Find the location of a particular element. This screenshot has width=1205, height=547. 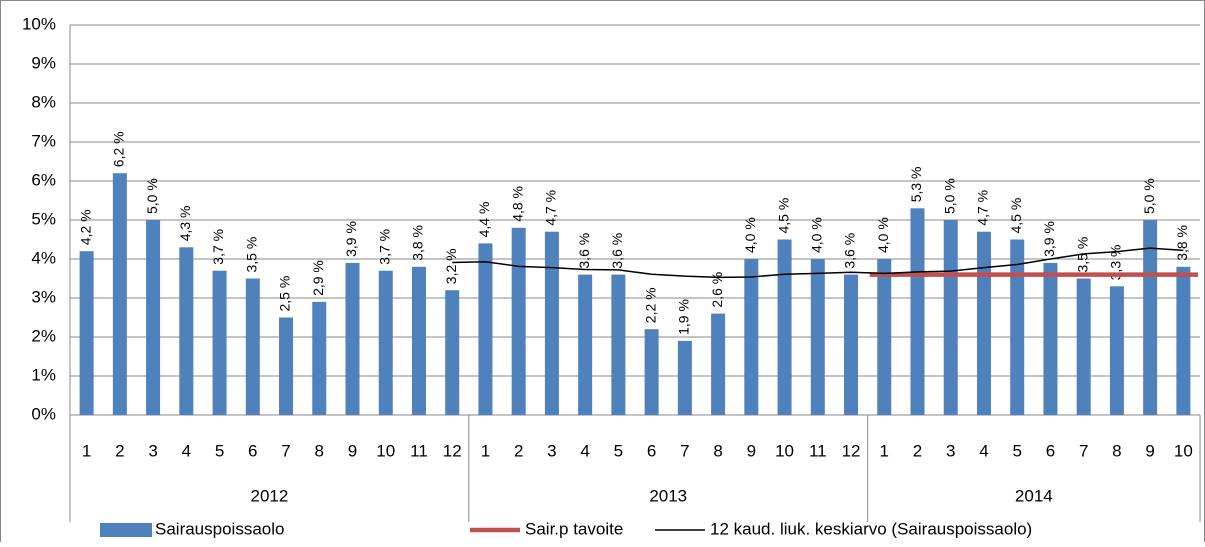

y-tick-label: 3% is located at coordinates (43, 296).